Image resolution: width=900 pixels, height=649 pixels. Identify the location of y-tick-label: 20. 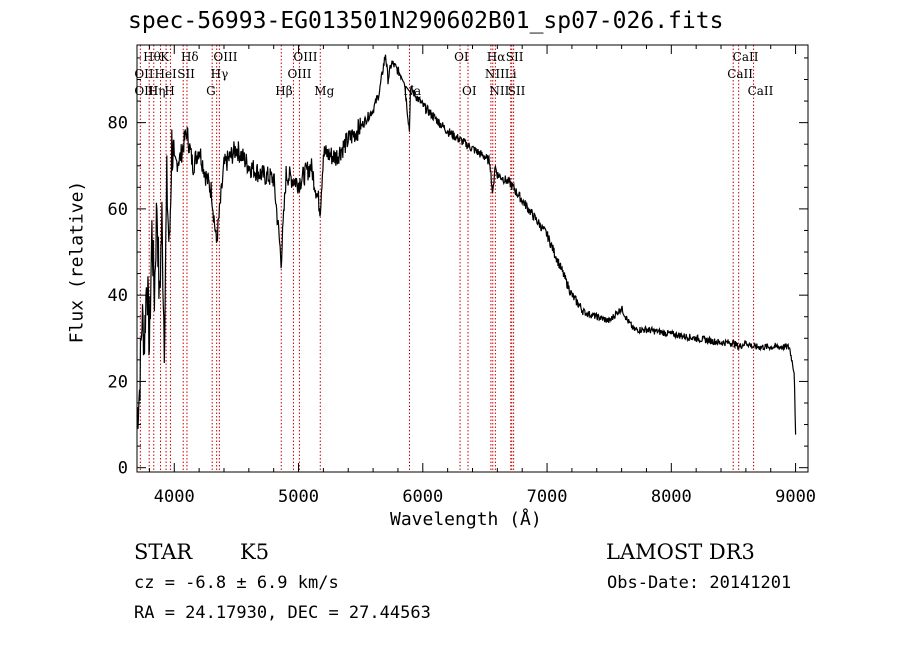
(118, 382).